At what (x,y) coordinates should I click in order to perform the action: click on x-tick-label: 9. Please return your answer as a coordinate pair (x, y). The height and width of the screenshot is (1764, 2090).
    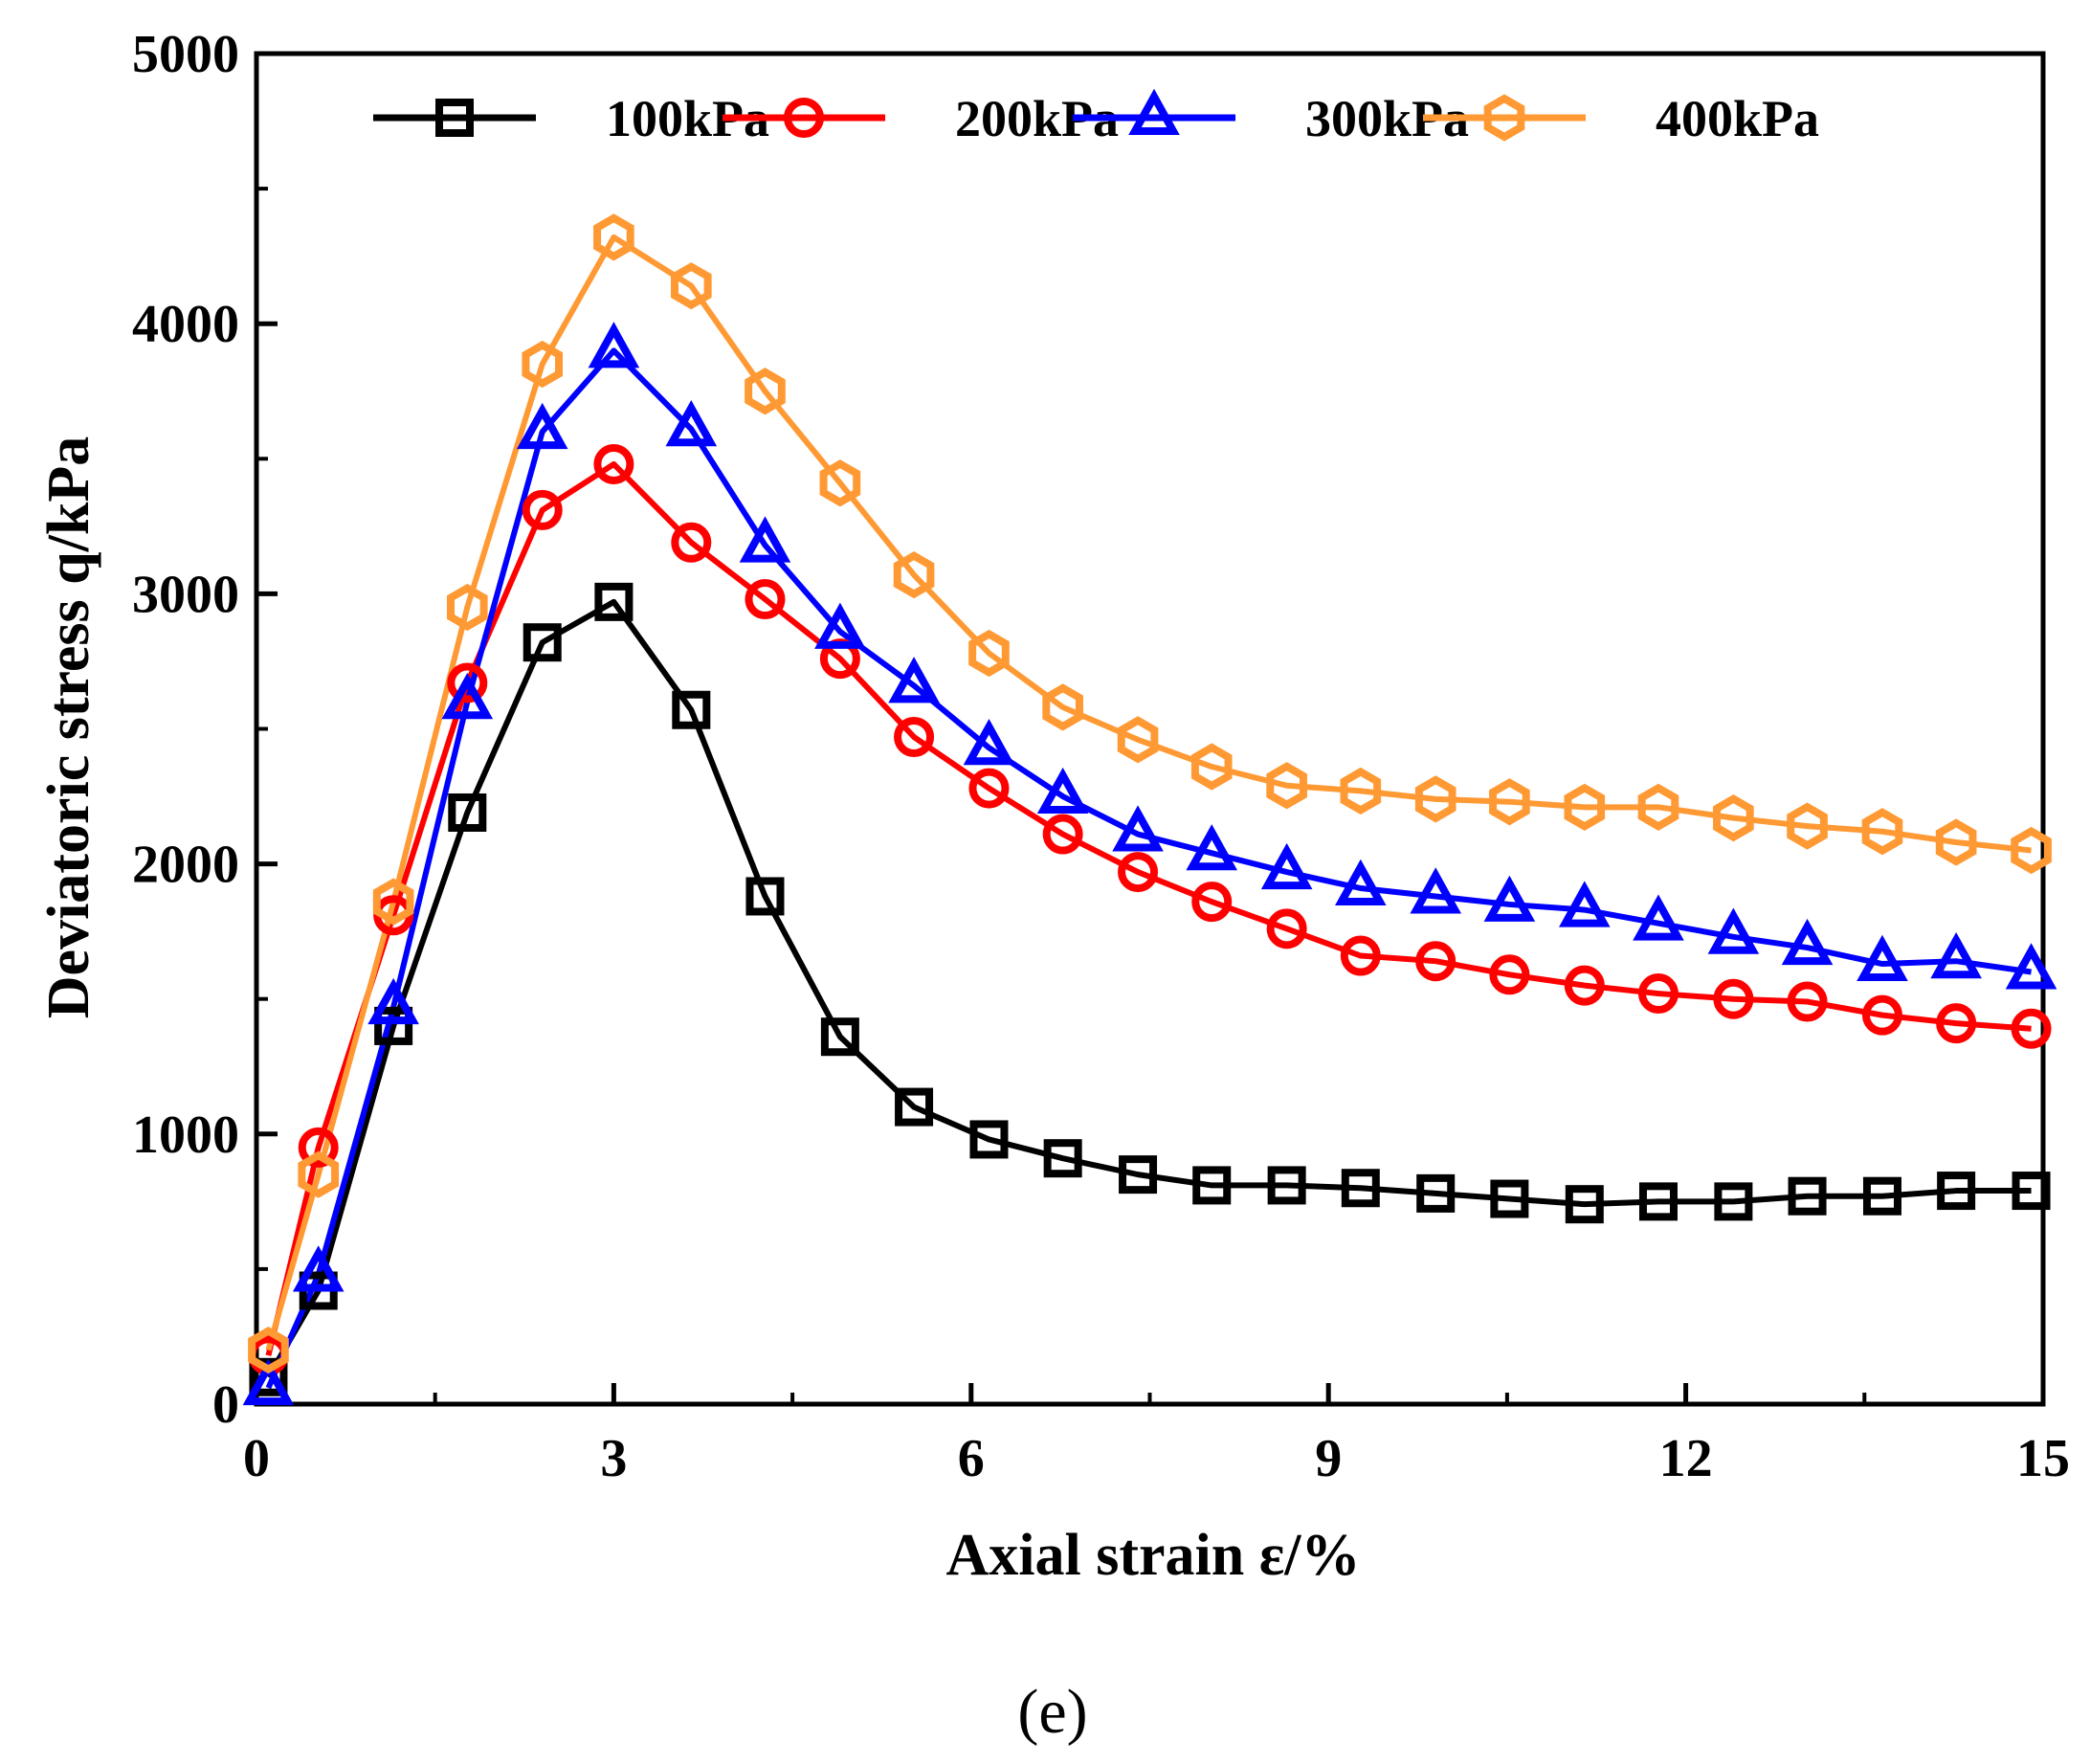
    Looking at the image, I should click on (1329, 1458).